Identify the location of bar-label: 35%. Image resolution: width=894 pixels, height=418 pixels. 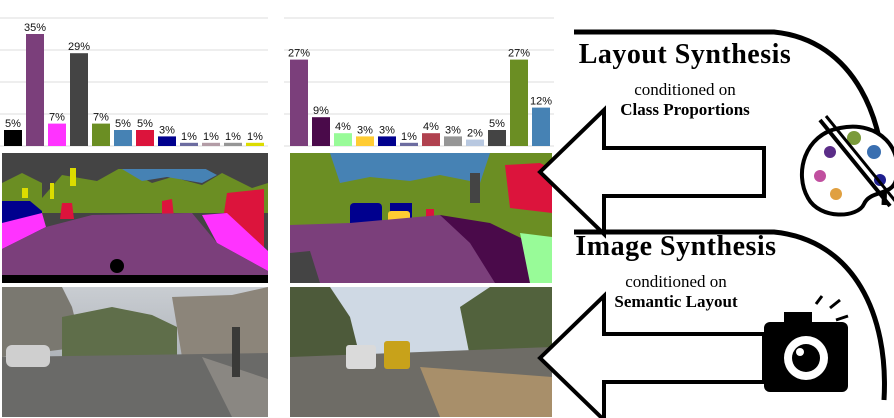
(35, 28).